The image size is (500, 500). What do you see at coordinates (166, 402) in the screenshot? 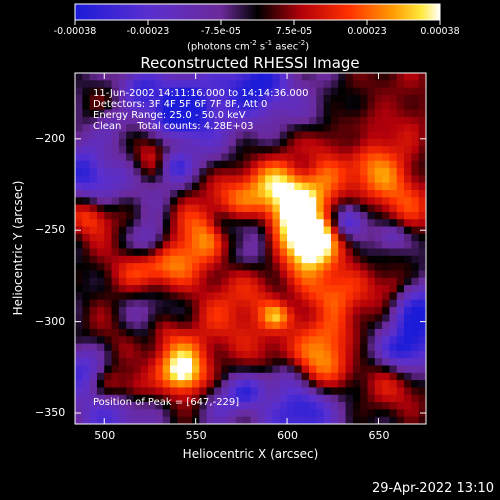
I see `peak-position-annotation: Position of Peak = [647,-229]` at bounding box center [166, 402].